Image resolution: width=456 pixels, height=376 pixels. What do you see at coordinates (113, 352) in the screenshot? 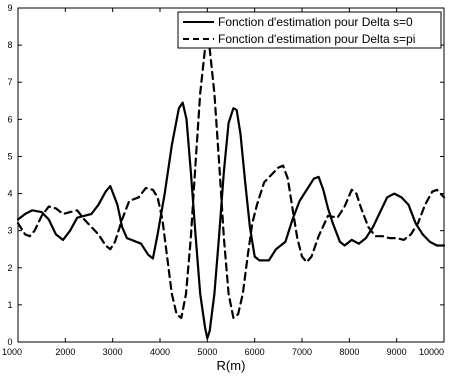
I see `x-tick-label: 3000` at bounding box center [113, 352].